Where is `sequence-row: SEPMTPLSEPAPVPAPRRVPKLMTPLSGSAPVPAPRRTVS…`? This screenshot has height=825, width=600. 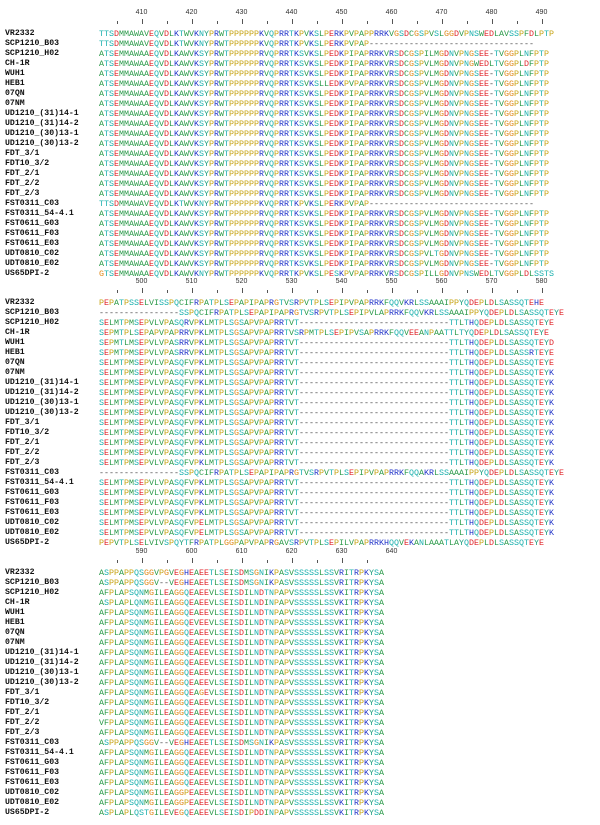
sequence-row: SEPMTPLSEPAPVPAPRRVPKLMTPLSGSAPVPAPRRTVS… is located at coordinates (324, 333).